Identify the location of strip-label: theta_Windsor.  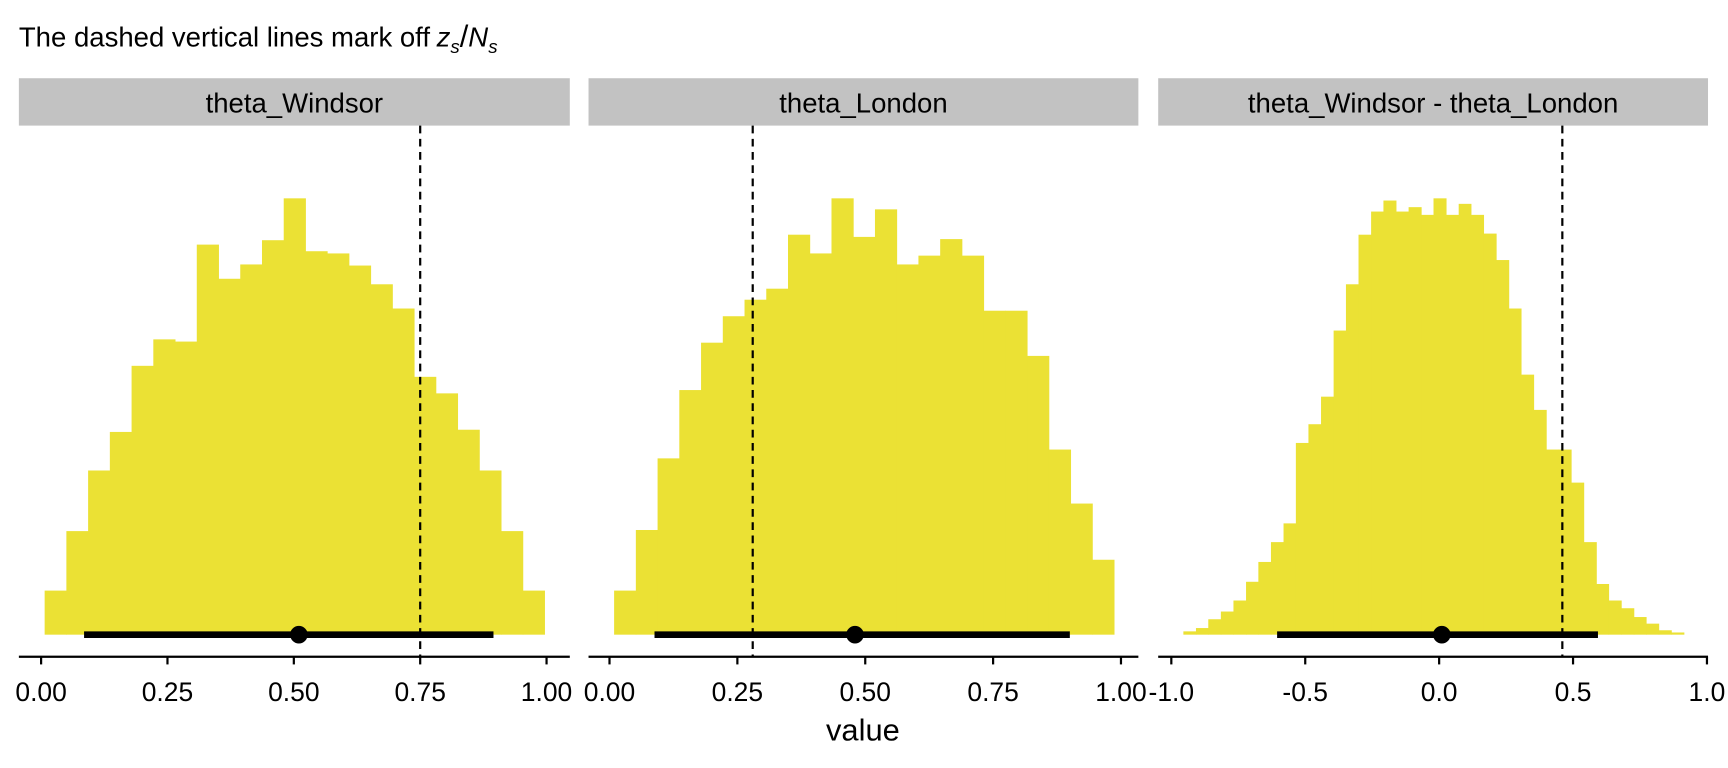
(295, 102).